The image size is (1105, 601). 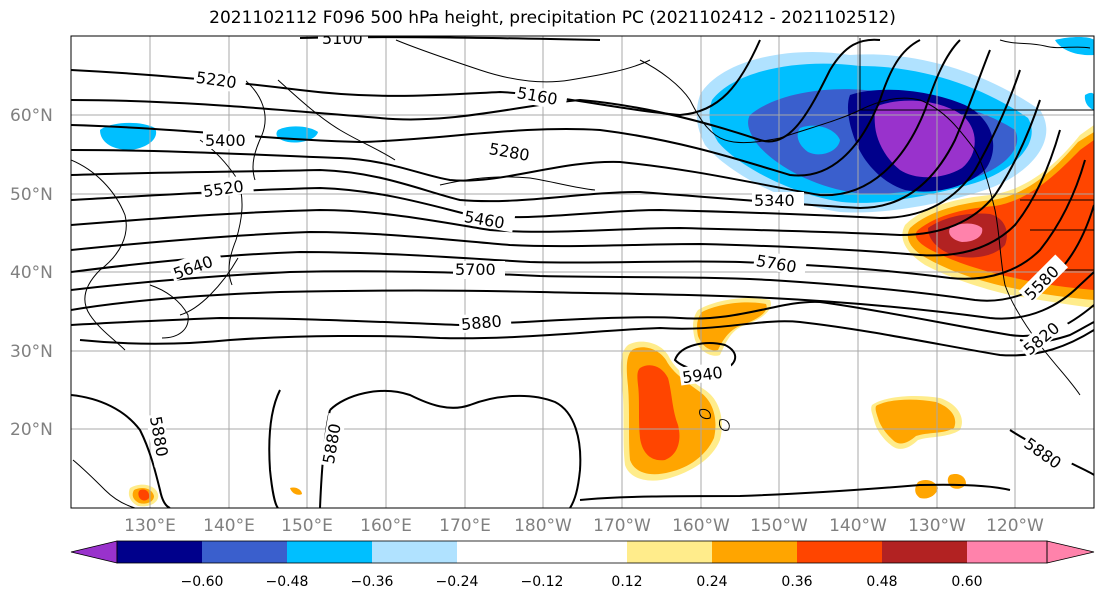 What do you see at coordinates (457, 582) in the screenshot?
I see `colorbar-tick-4: −0.24` at bounding box center [457, 582].